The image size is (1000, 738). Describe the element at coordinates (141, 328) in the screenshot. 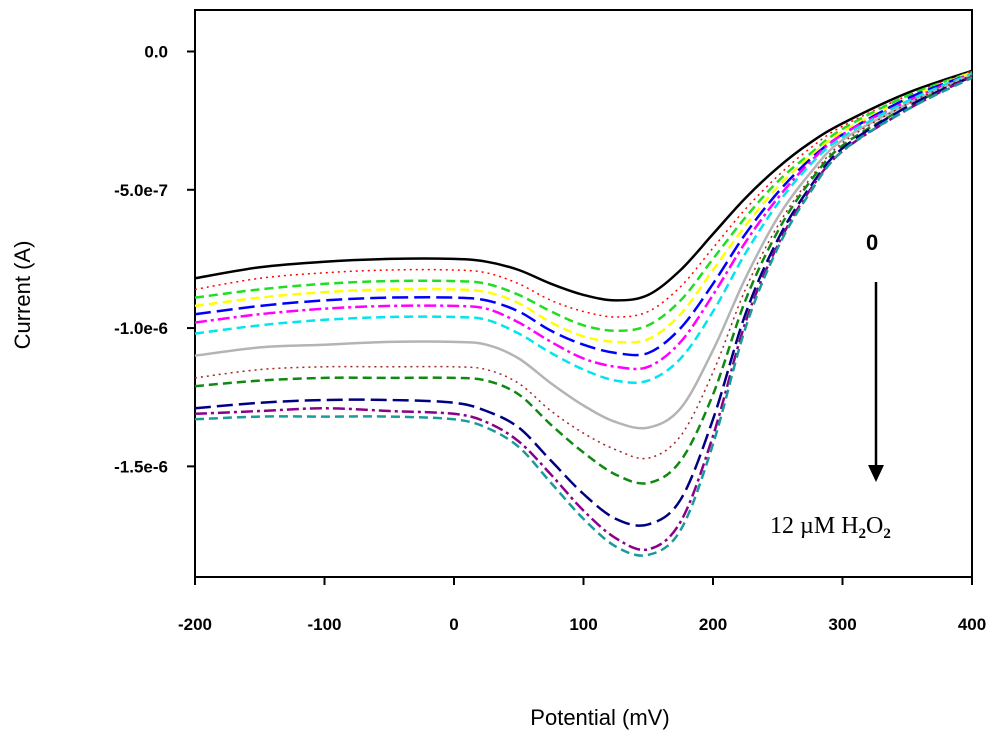

I see `y-tick-label: -1.0e-6` at that location.